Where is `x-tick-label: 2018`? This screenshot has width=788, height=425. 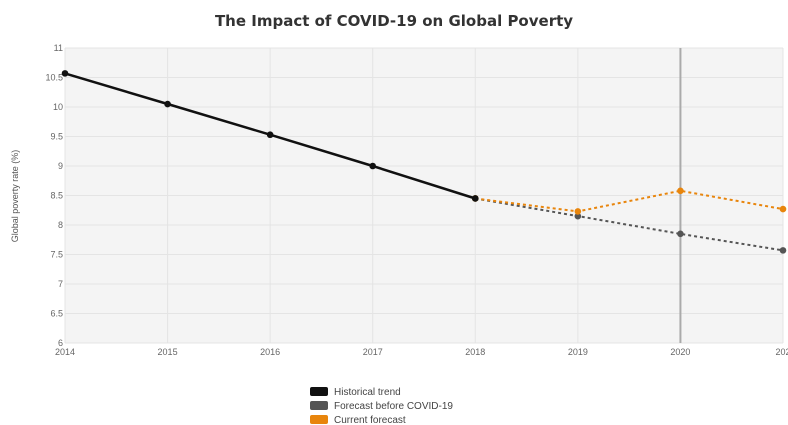
x-tick-label: 2018 is located at coordinates (475, 352).